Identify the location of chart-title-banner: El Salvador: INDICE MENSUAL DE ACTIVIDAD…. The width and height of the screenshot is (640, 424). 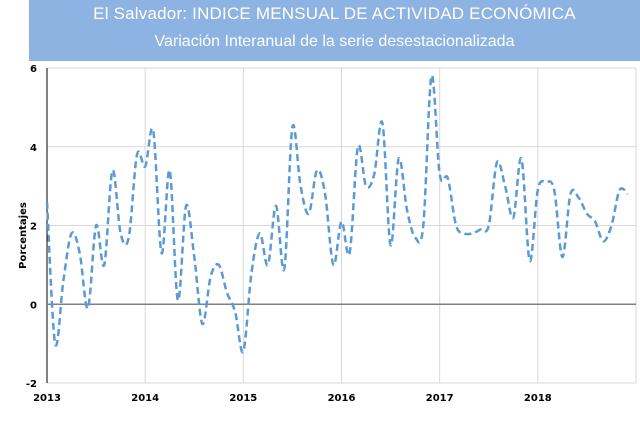
(334, 30).